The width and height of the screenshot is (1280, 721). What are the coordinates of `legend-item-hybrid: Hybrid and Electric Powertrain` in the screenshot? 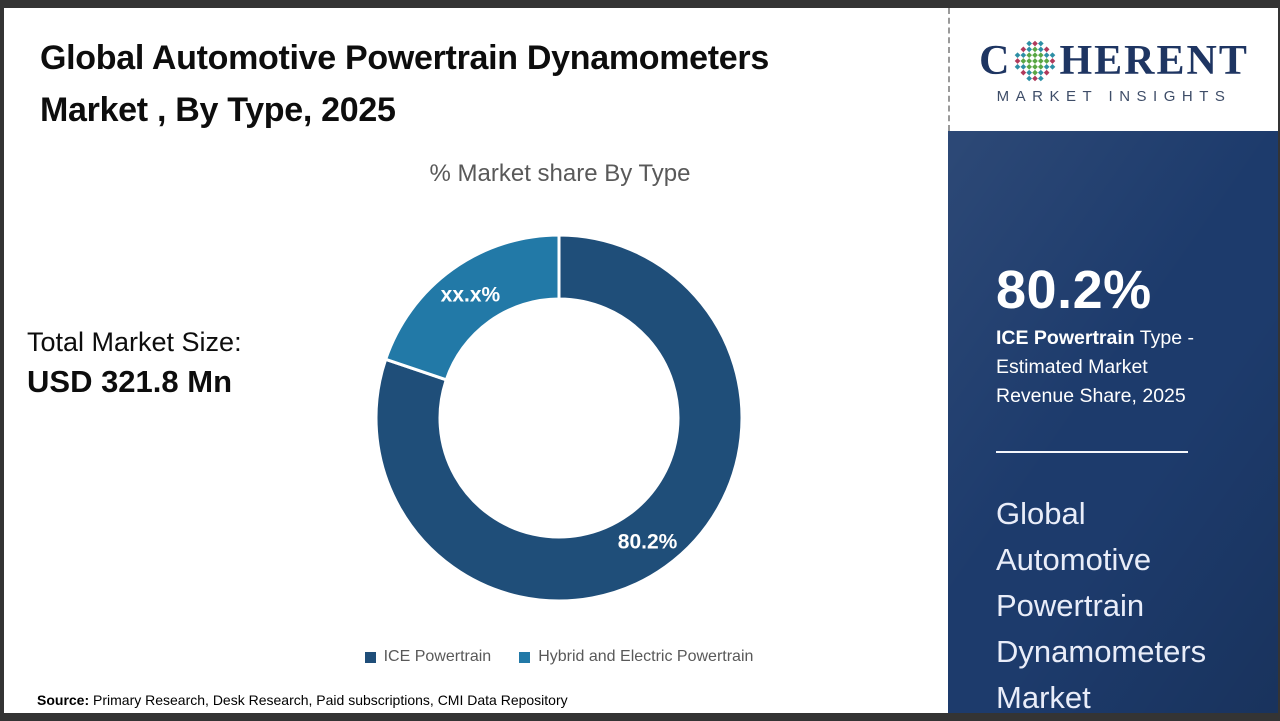 It's located at (636, 657).